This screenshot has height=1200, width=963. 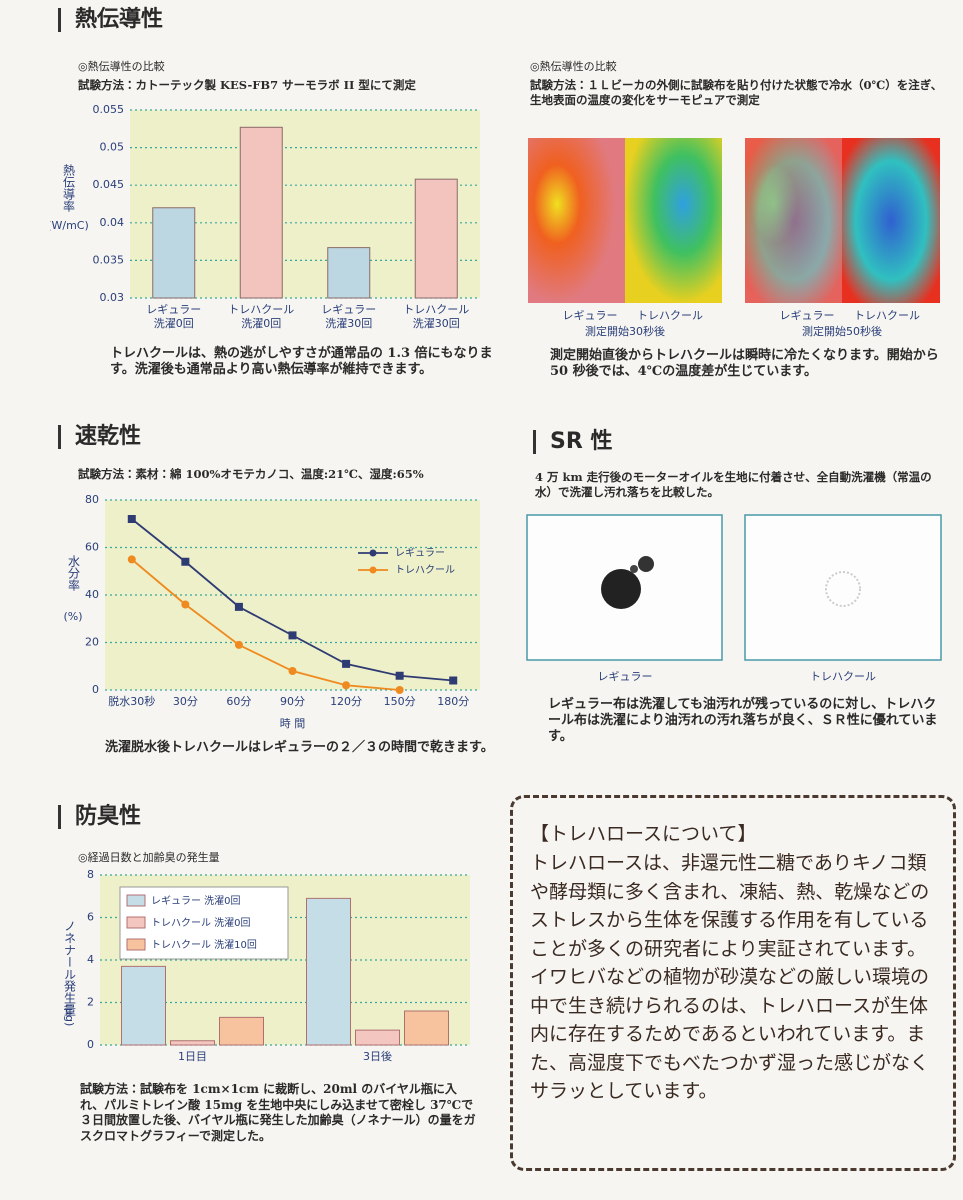 What do you see at coordinates (196, 900) in the screenshot?
I see `legend-label: レギュラー 洗濯0回` at bounding box center [196, 900].